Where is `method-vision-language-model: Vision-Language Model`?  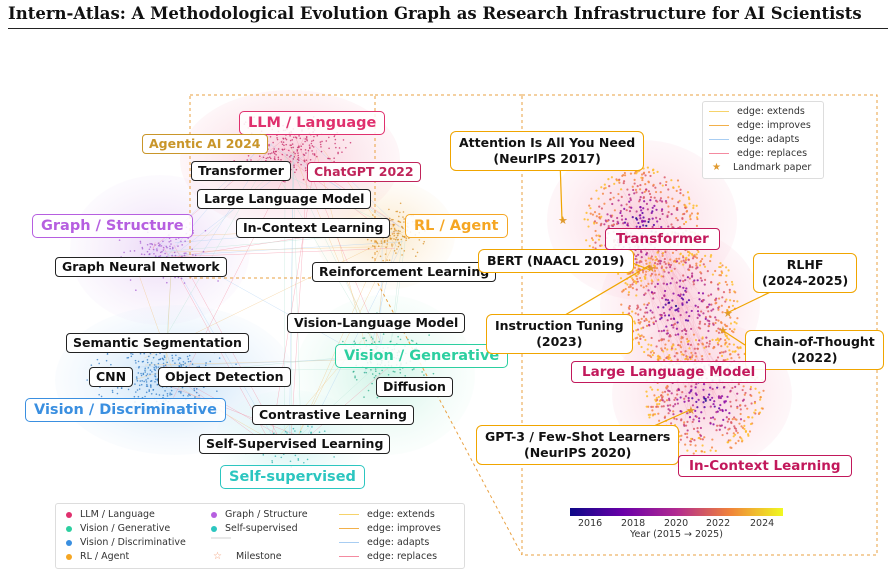 method-vision-language-model: Vision-Language Model is located at coordinates (376, 323).